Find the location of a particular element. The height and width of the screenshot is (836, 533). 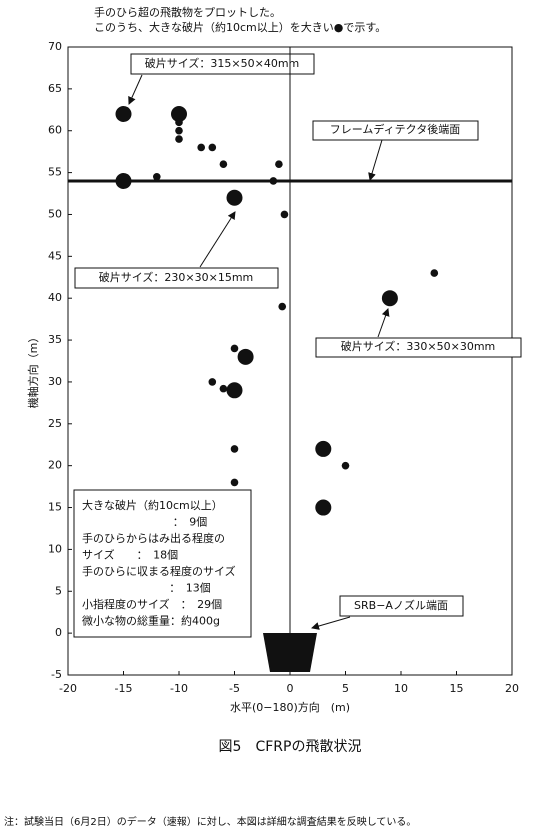

x-tick-label: 10 is located at coordinates (401, 688).